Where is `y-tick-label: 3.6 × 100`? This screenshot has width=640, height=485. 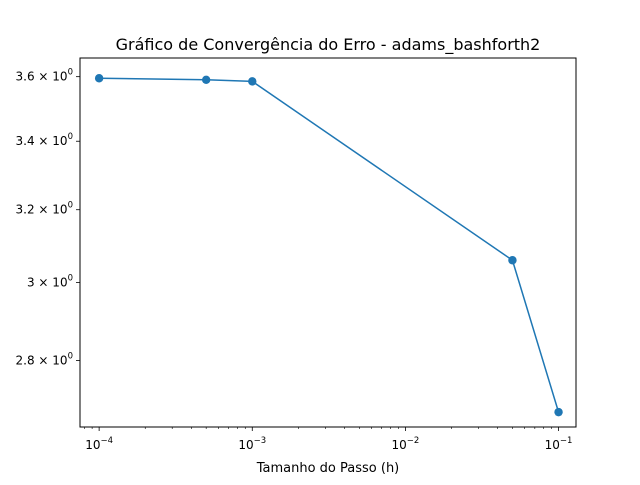
y-tick-label: 3.6 × 100 is located at coordinates (44, 76).